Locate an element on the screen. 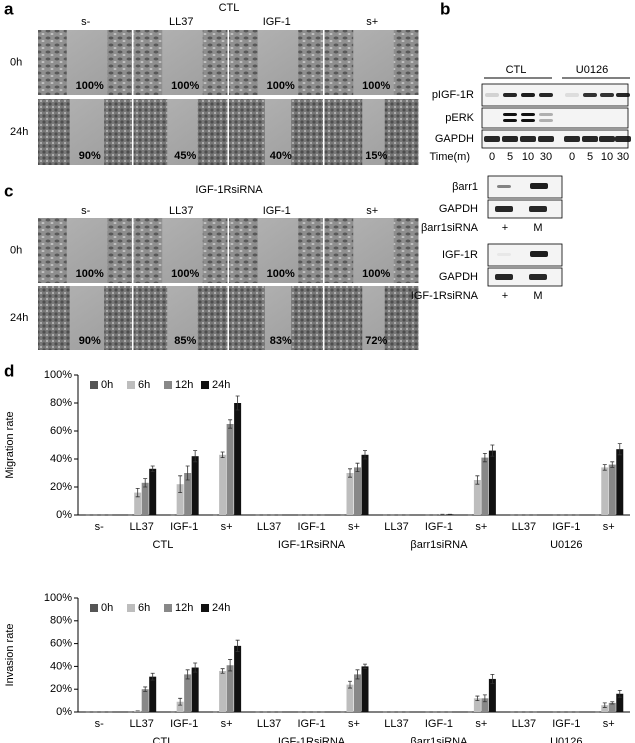 The image size is (635, 743). y-tick-label: 100% is located at coordinates (58, 598).